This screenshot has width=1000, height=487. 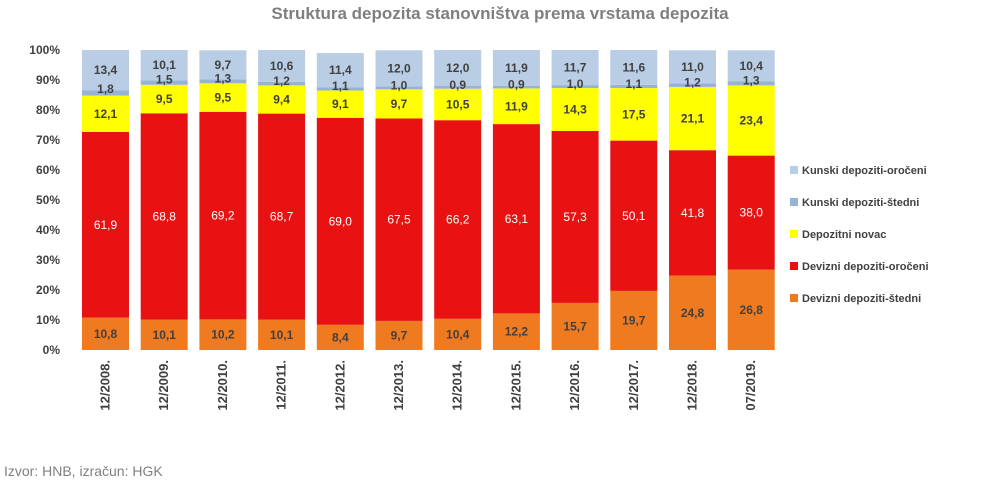 What do you see at coordinates (281, 385) in the screenshot?
I see `x-tick-label: 12/2011.` at bounding box center [281, 385].